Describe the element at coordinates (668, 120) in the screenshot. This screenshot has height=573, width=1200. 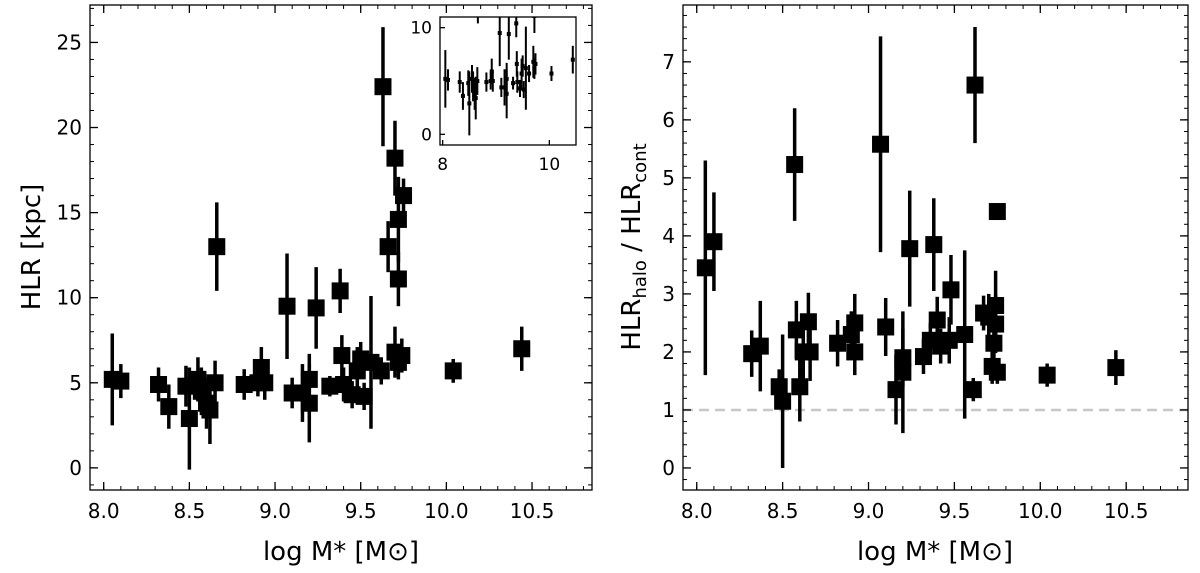
I see `y-tick-label: 6` at that location.